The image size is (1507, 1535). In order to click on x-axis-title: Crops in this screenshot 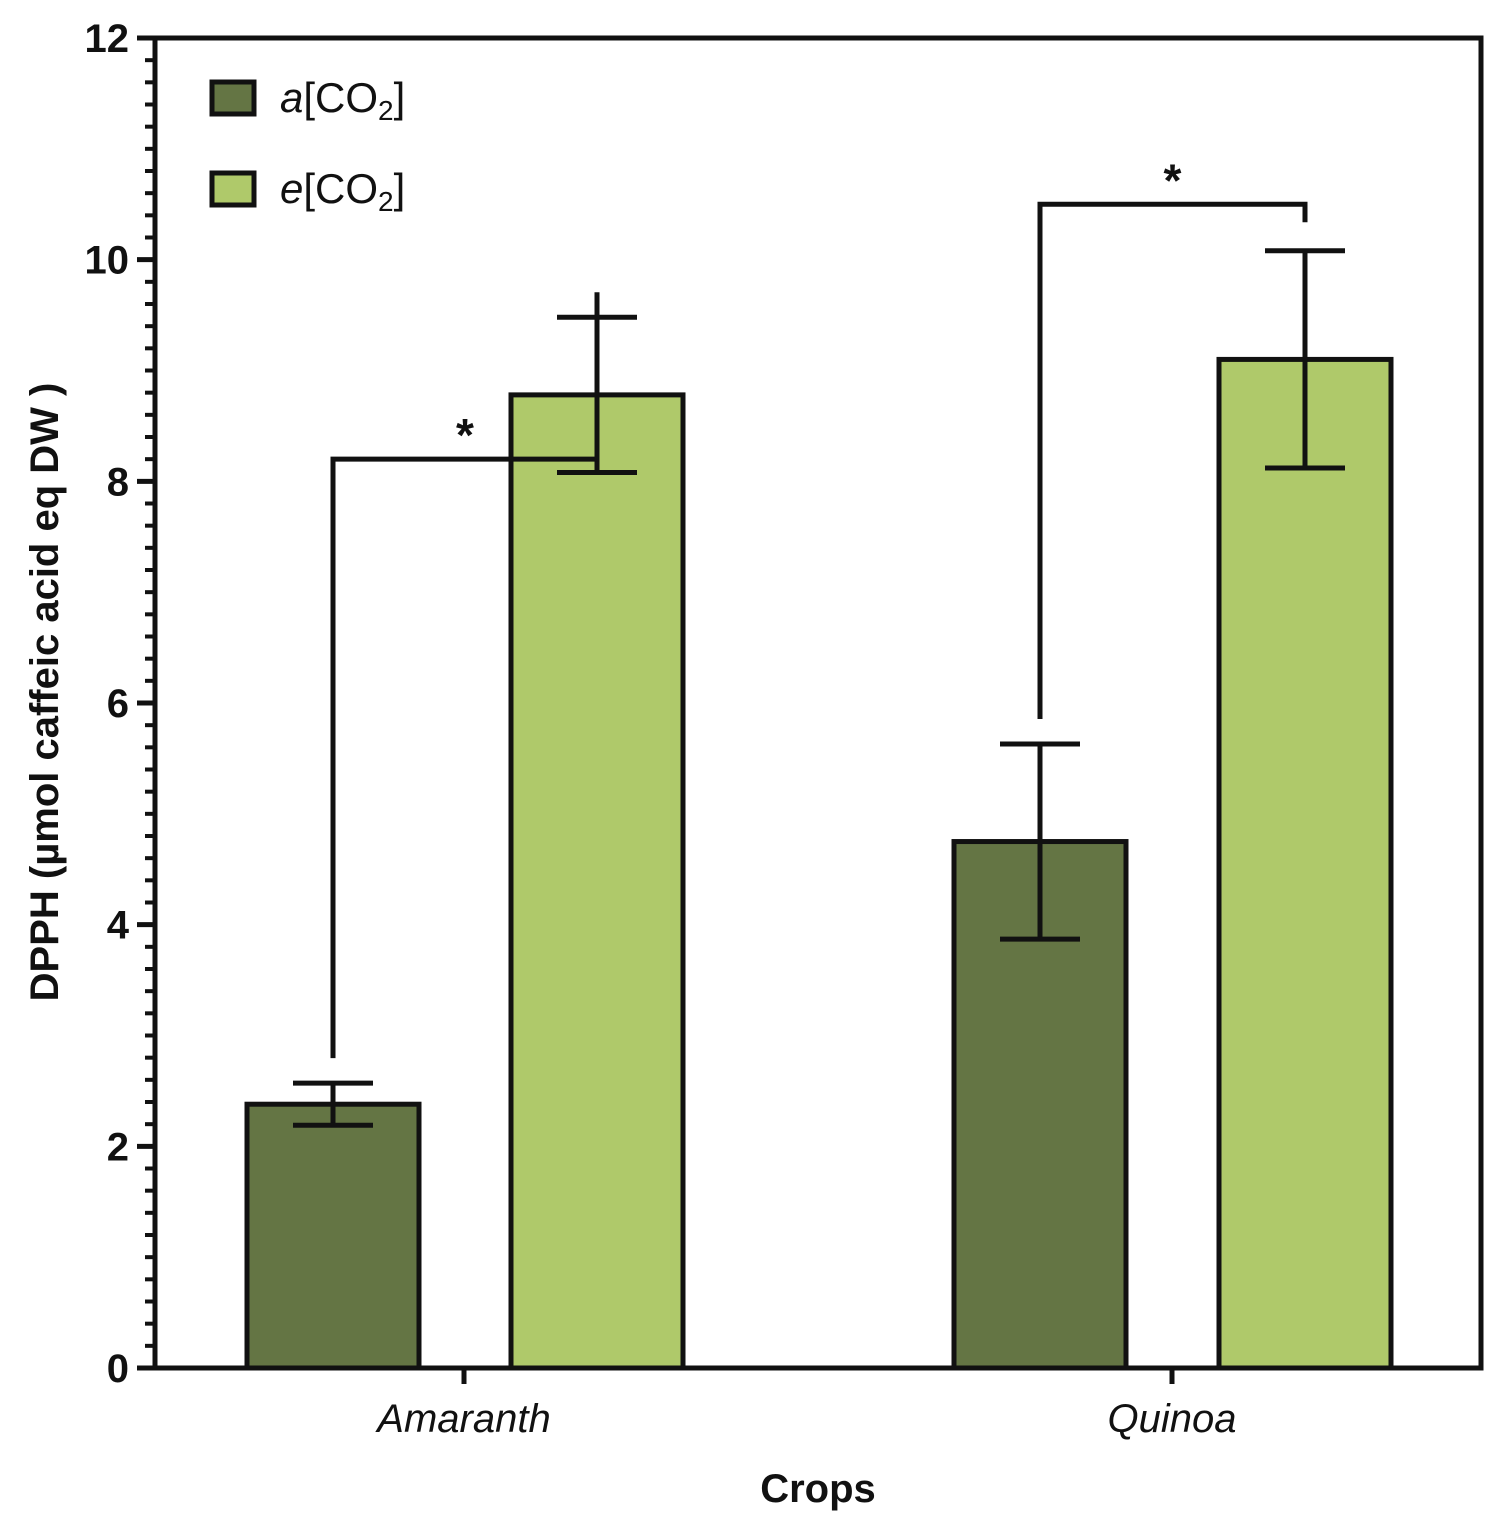, I will do `click(818, 1489)`.